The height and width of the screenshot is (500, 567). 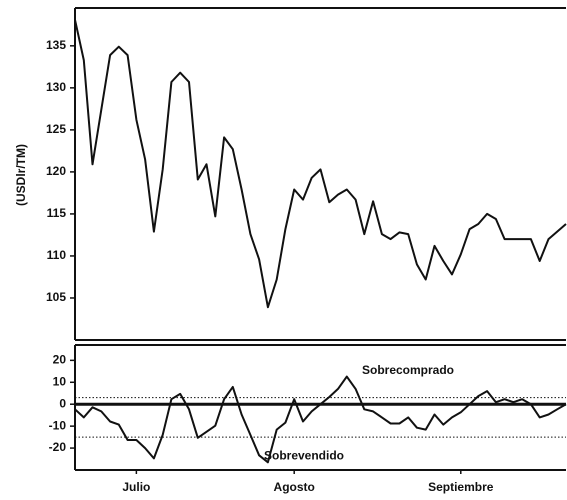 I want to click on y-tick-label: 135, so click(x=56, y=45).